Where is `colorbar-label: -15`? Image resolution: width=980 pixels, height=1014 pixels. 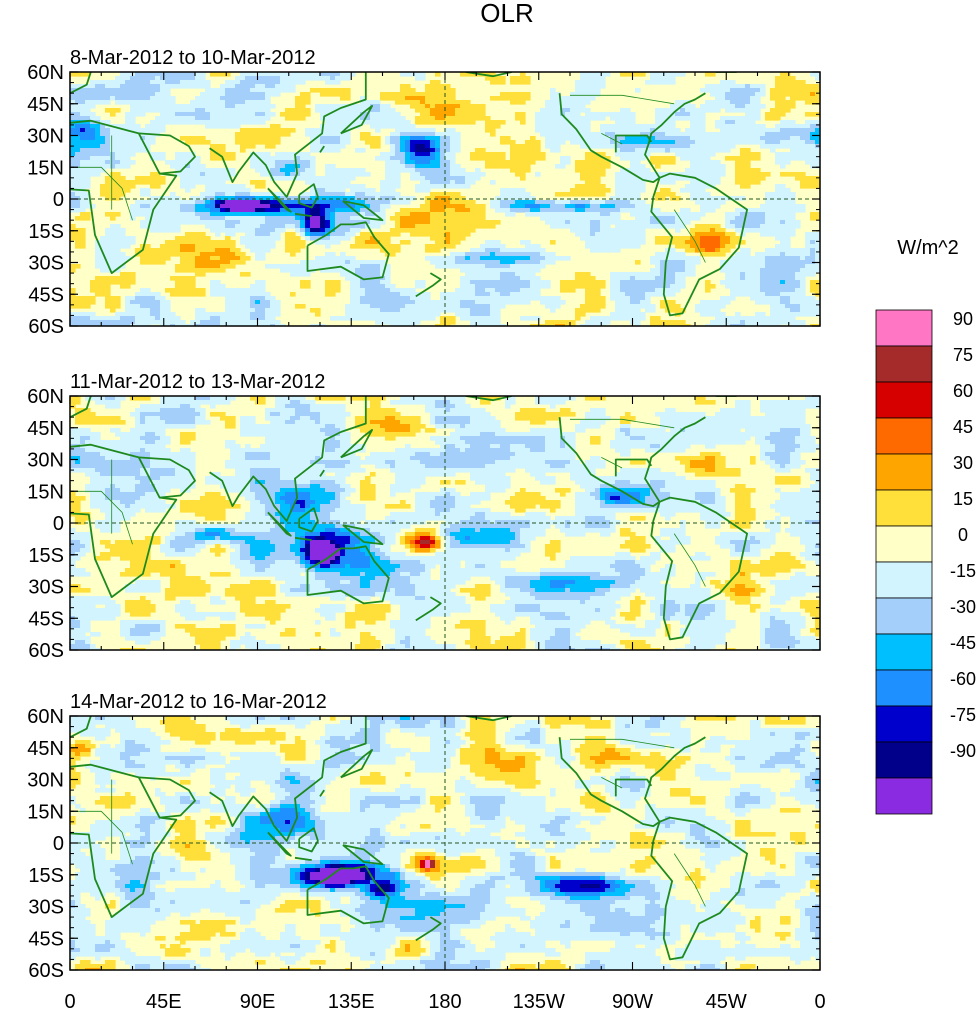
colorbar-label: -15 is located at coordinates (963, 571).